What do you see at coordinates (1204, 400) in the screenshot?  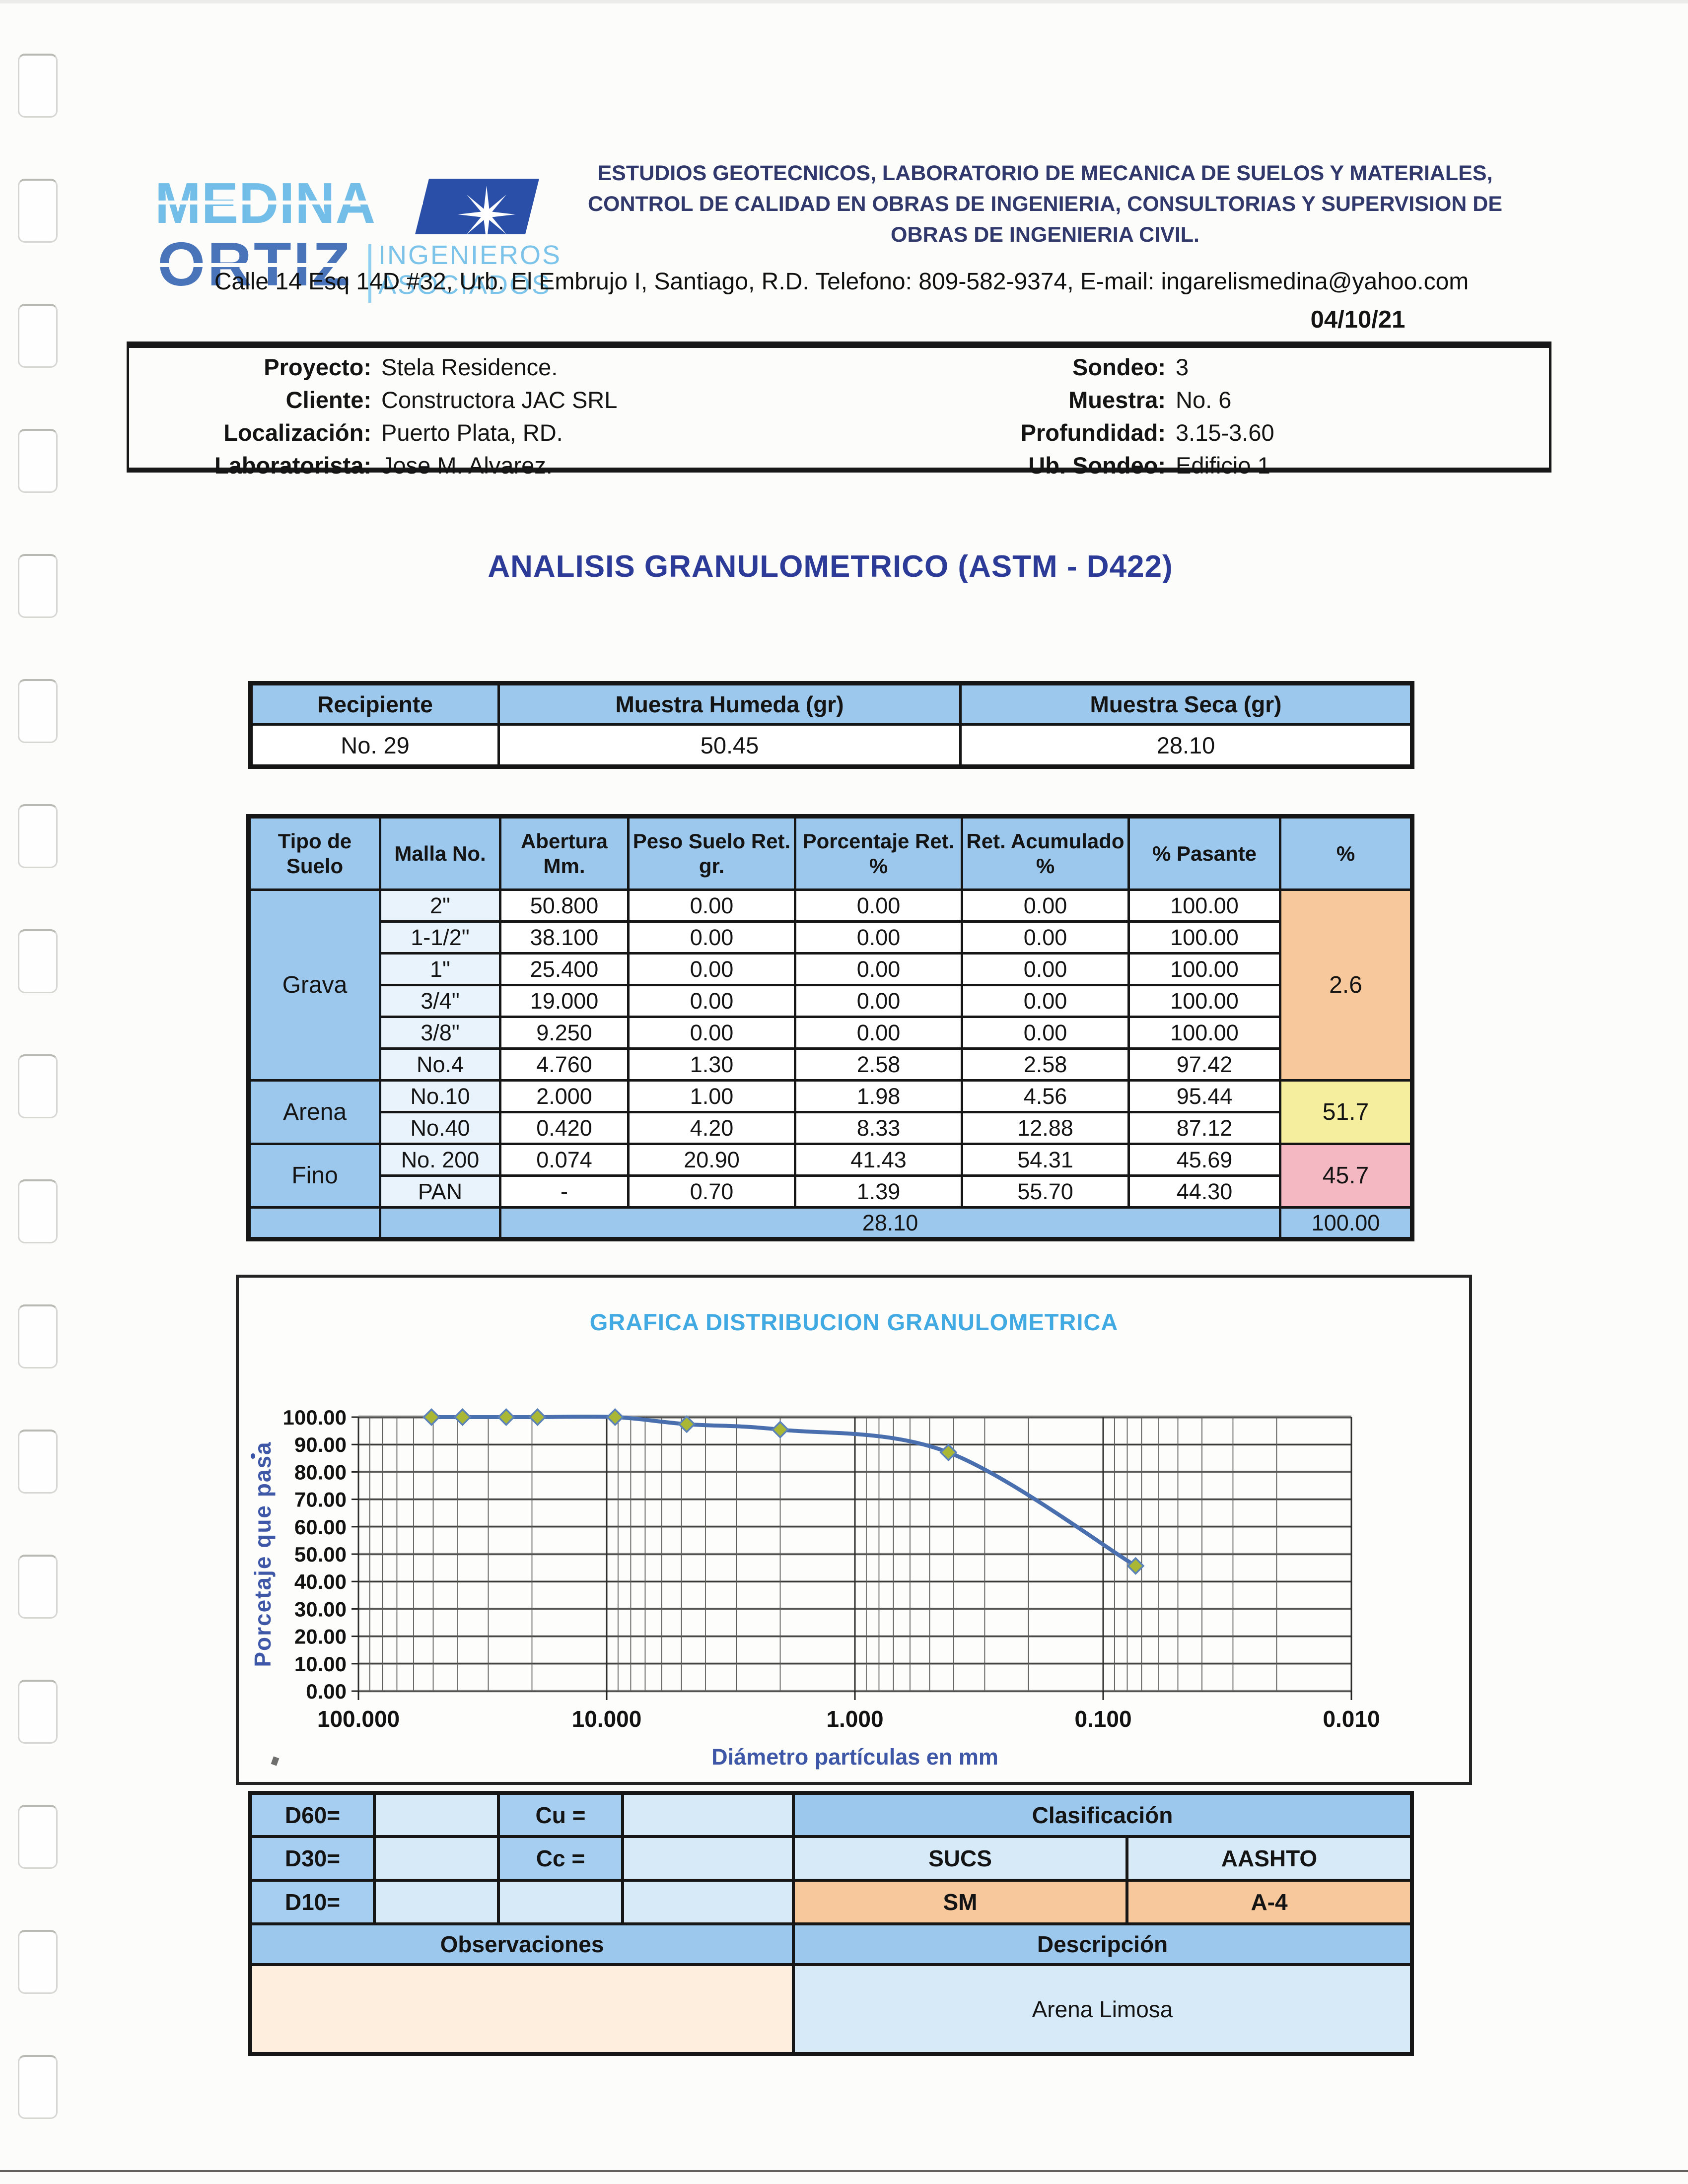 I see `info-value-right-1: No. 6` at bounding box center [1204, 400].